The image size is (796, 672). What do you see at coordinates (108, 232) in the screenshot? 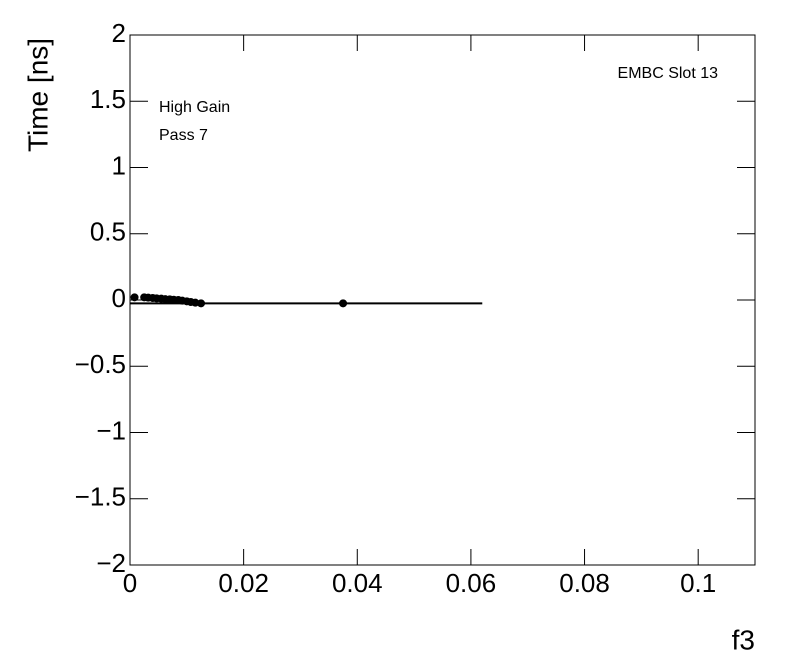
I see `y-tick-label: 0.5` at bounding box center [108, 232].